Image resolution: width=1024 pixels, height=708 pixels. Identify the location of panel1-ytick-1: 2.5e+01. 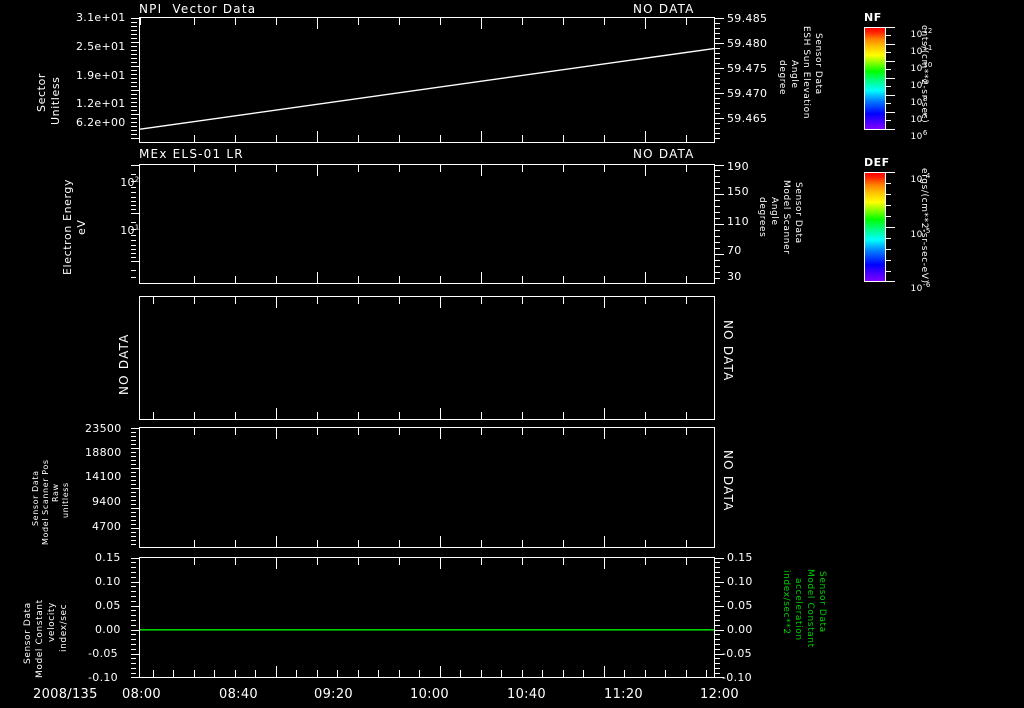
(101, 46).